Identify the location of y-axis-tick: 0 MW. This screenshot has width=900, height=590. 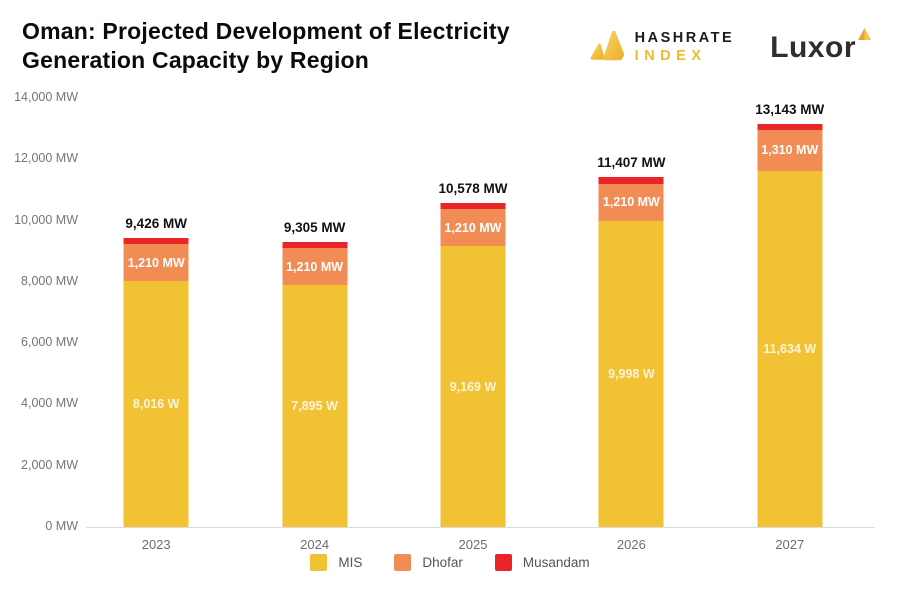
(61, 526).